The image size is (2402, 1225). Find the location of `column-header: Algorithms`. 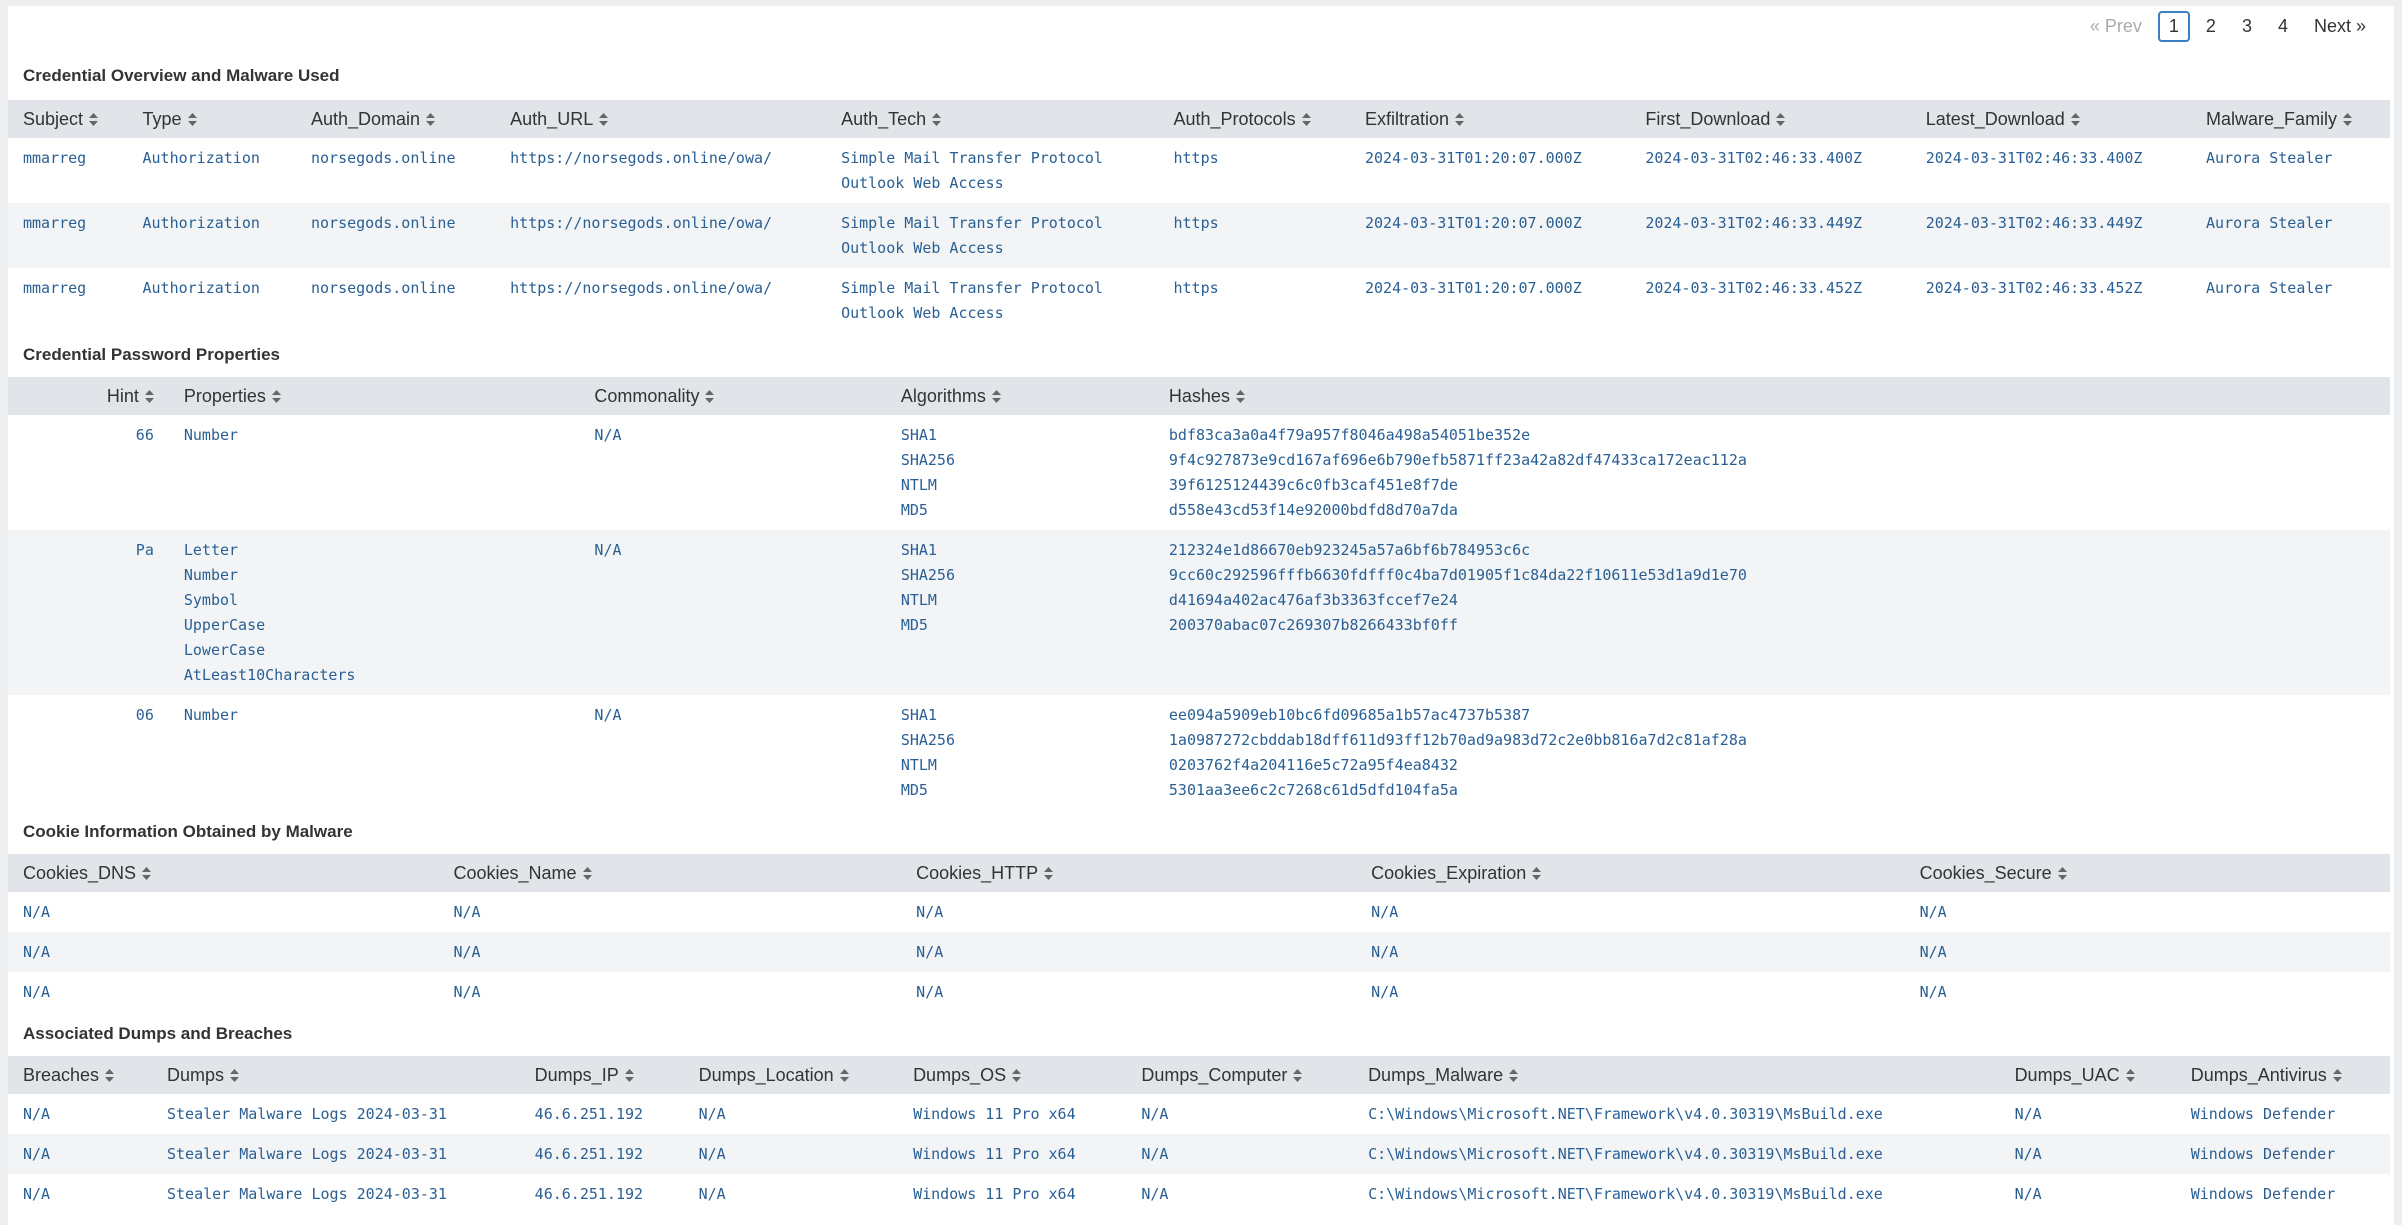

column-header: Algorithms is located at coordinates (1019, 396).